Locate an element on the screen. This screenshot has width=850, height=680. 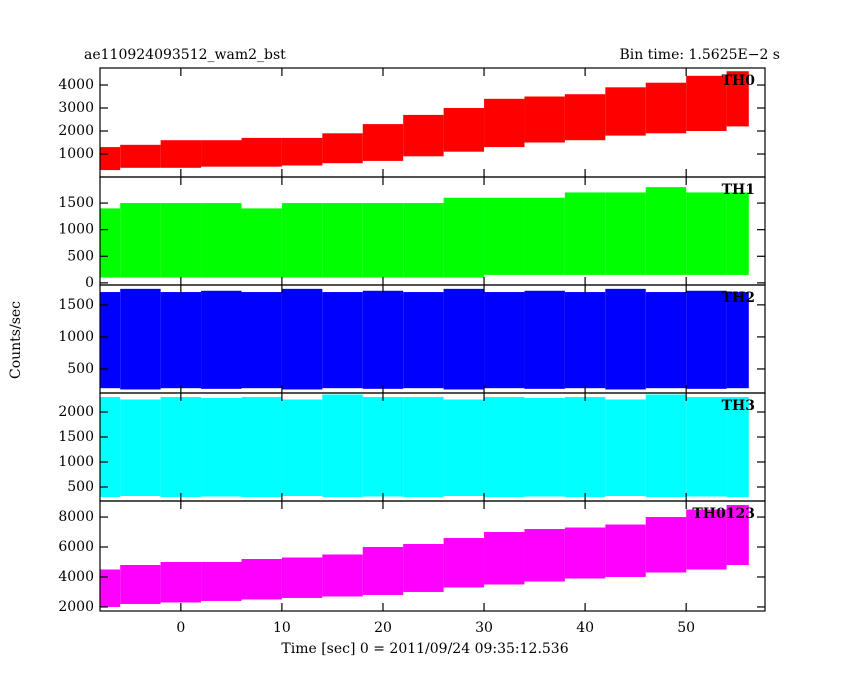
x-tick-label: 30 is located at coordinates (484, 628).